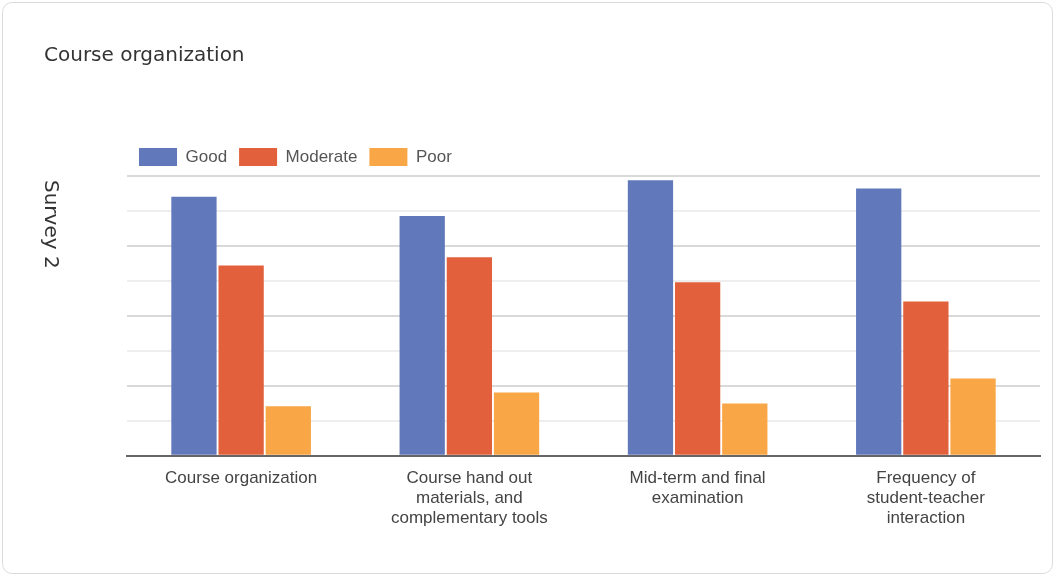 Image resolution: width=1057 pixels, height=578 pixels. Describe the element at coordinates (321, 156) in the screenshot. I see `legend-label: Moderate` at that location.